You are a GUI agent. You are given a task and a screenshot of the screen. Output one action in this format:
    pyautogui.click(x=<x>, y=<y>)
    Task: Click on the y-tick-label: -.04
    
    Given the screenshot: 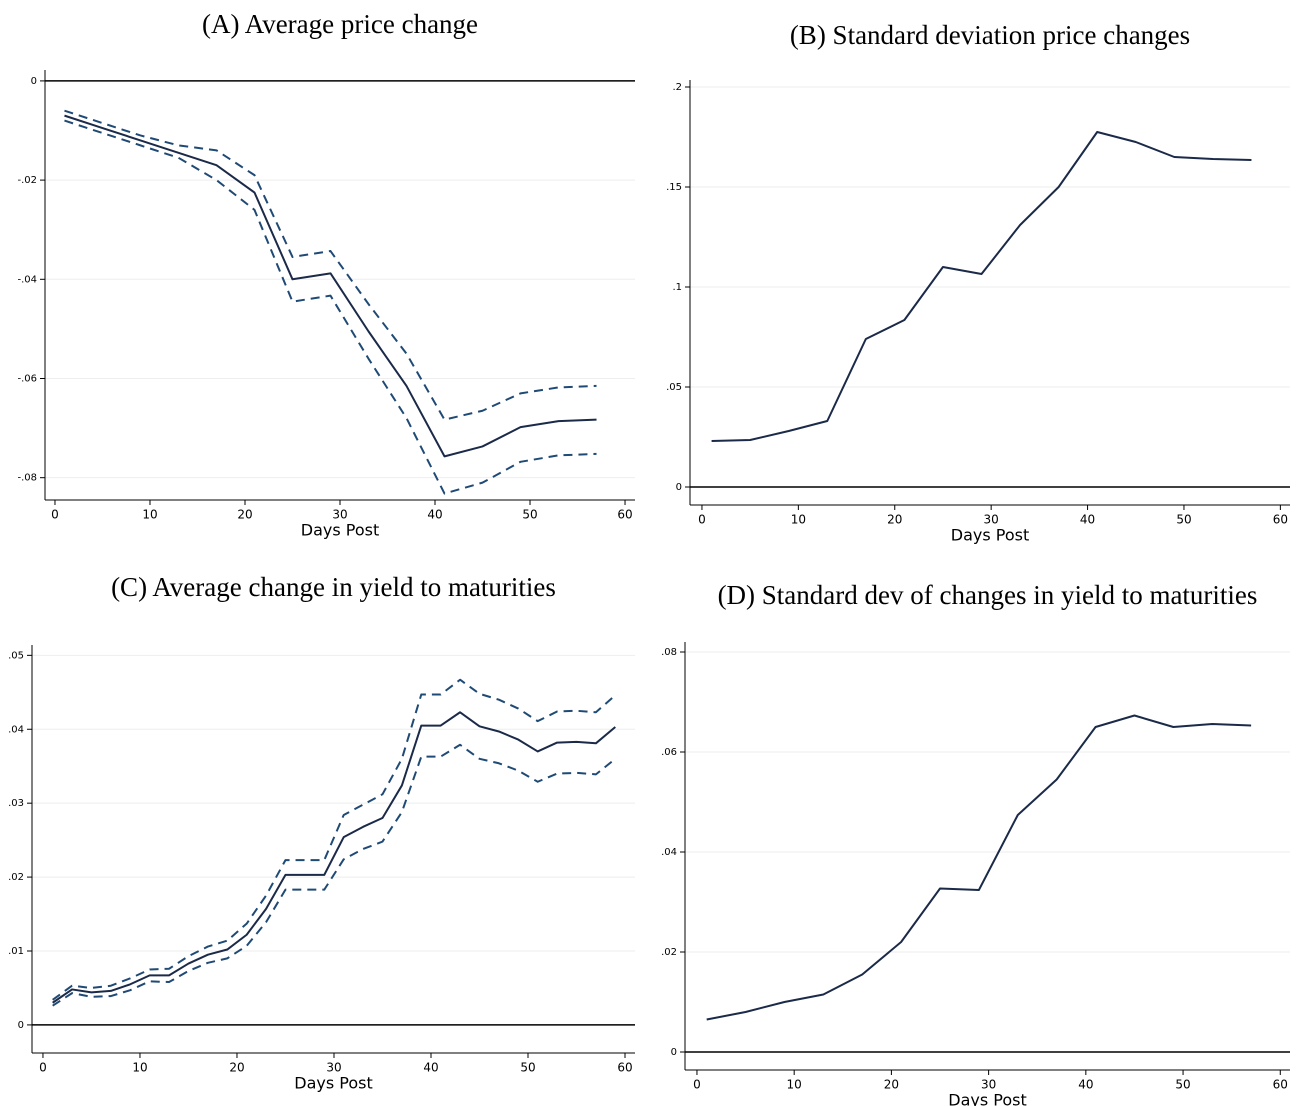 What is the action you would take?
    pyautogui.click(x=27, y=279)
    